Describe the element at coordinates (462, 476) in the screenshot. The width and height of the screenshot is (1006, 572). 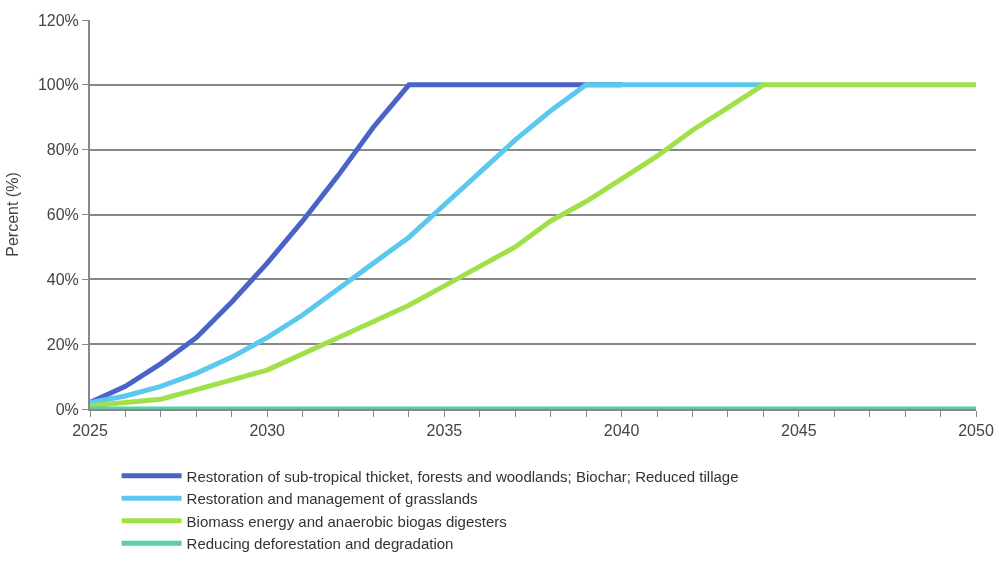
I see `legend-label: Restoration of sub-tropical thicket, forests and woodlands; Biochar; Reduced tillage` at that location.